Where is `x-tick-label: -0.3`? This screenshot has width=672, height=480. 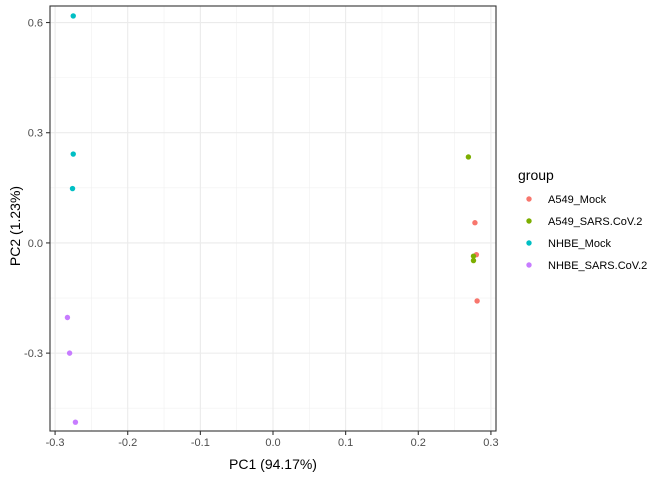 x-tick-label: -0.3 is located at coordinates (55, 443).